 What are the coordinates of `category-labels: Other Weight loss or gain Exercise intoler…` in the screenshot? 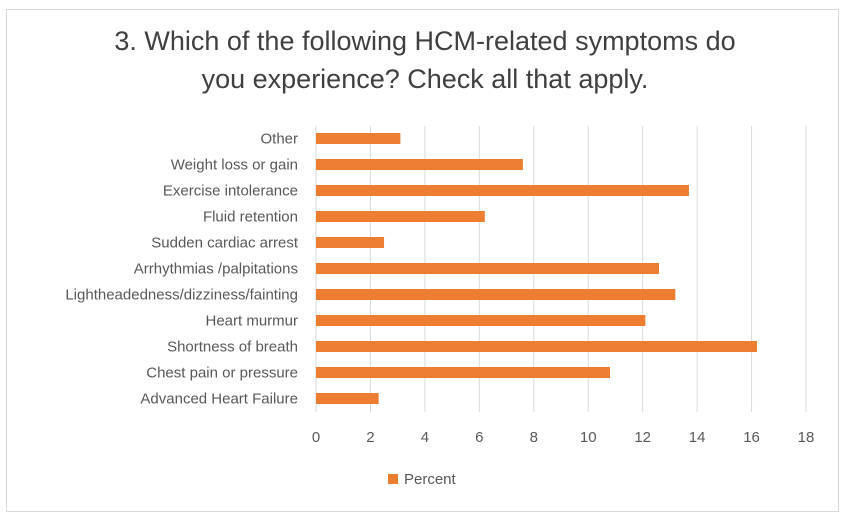 It's located at (182, 269).